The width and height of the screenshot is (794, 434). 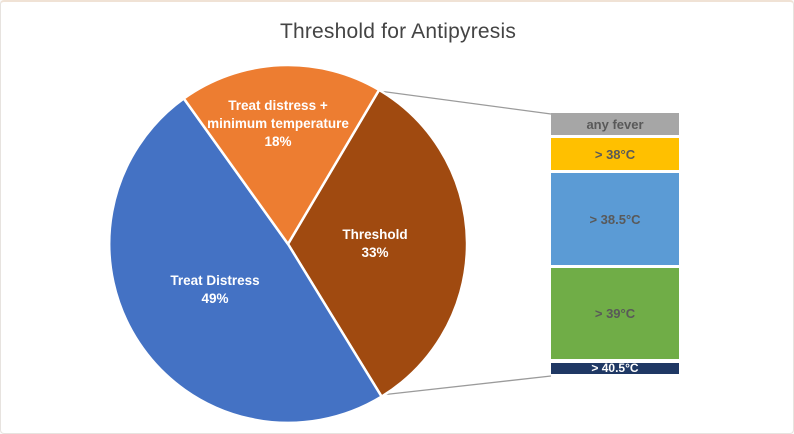 What do you see at coordinates (465, 102) in the screenshot?
I see `connector-line-top` at bounding box center [465, 102].